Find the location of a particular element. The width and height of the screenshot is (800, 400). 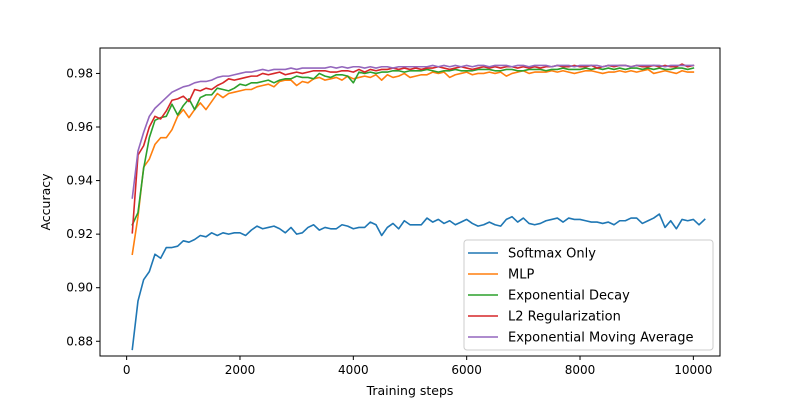

y-axis-label: Accuracy is located at coordinates (45, 202).